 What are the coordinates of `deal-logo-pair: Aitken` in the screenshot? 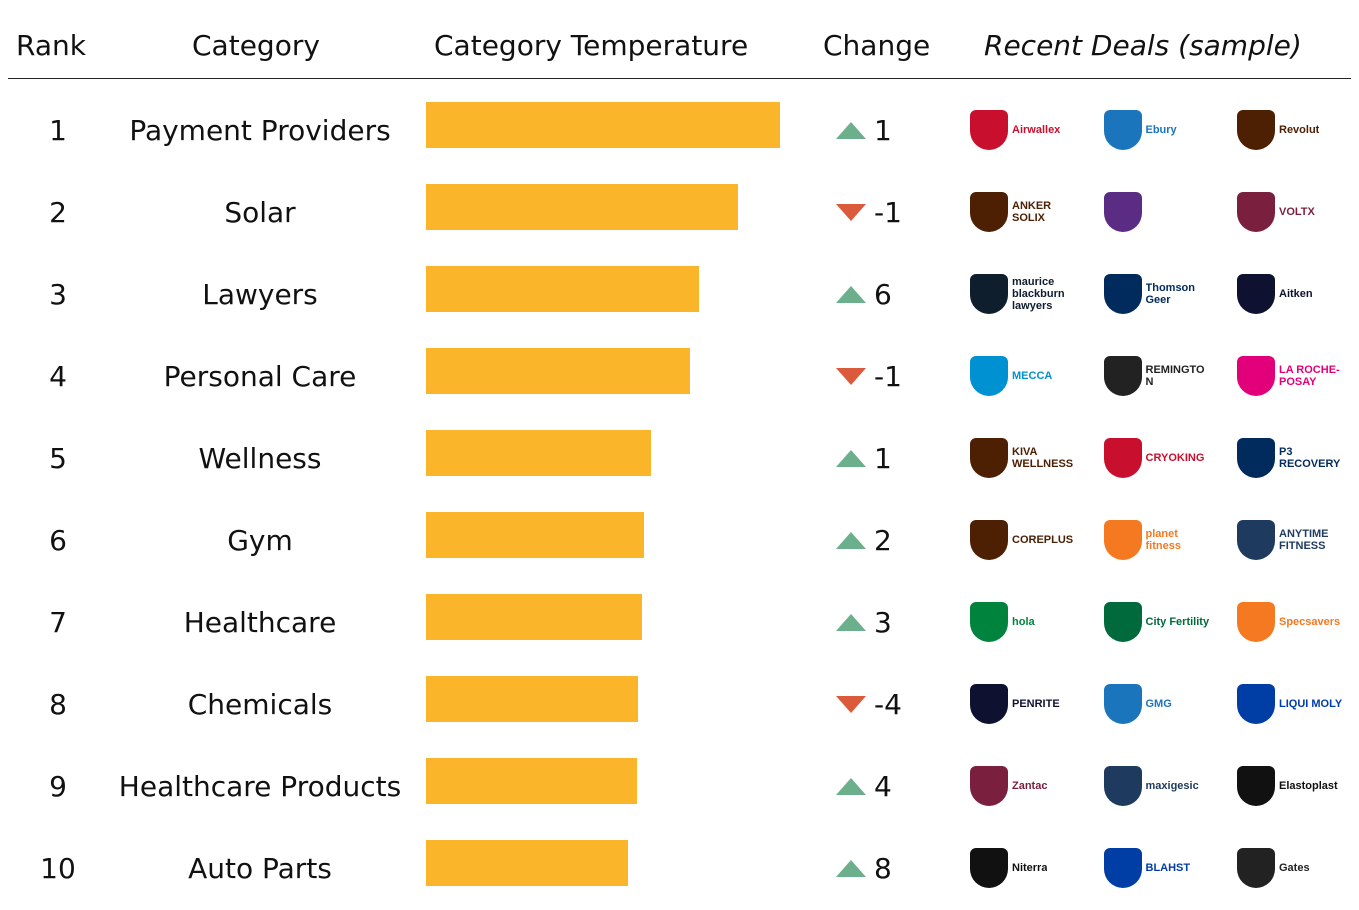 It's located at (1291, 294).